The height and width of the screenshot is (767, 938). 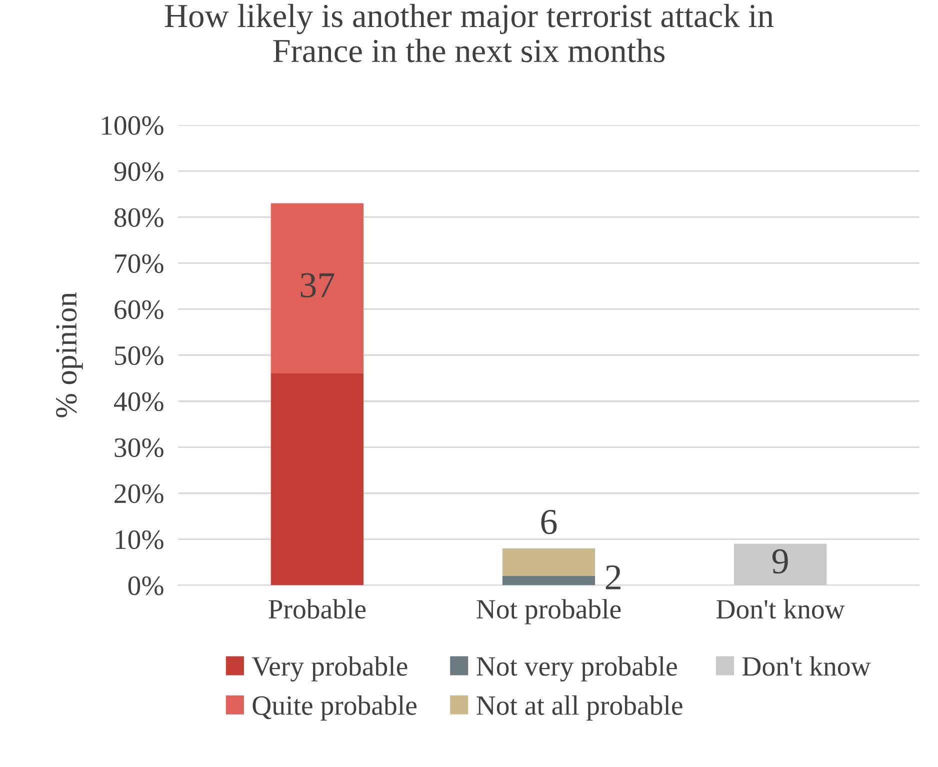 What do you see at coordinates (146, 586) in the screenshot?
I see `y-tick-label: 0%` at bounding box center [146, 586].